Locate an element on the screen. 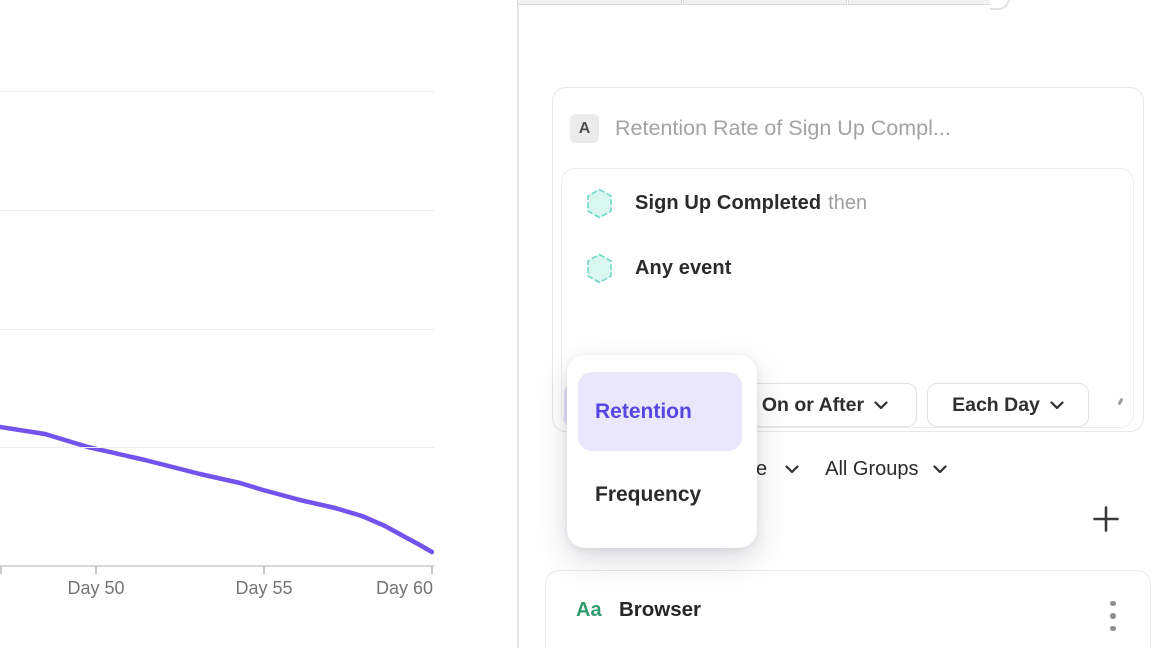  x-axis is located at coordinates (217, 566).